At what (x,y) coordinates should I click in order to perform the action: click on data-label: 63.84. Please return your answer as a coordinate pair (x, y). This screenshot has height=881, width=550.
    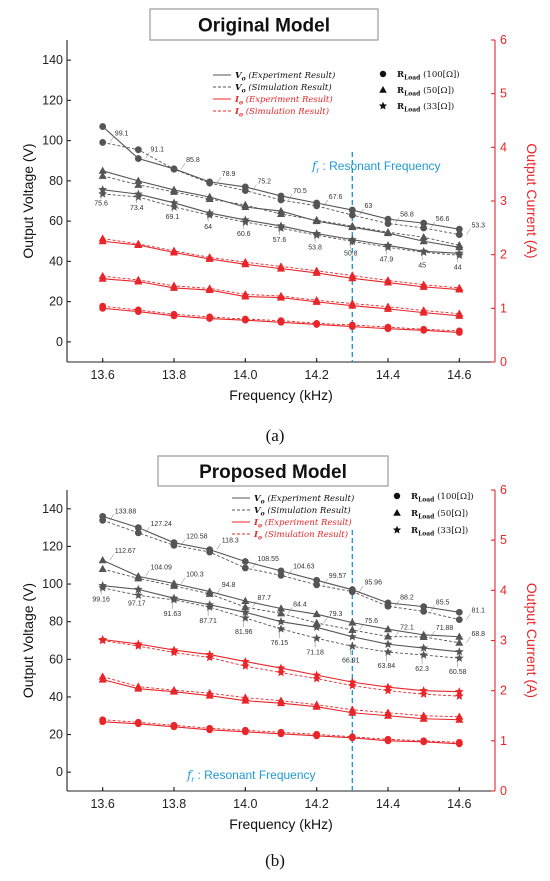
    Looking at the image, I should click on (387, 666).